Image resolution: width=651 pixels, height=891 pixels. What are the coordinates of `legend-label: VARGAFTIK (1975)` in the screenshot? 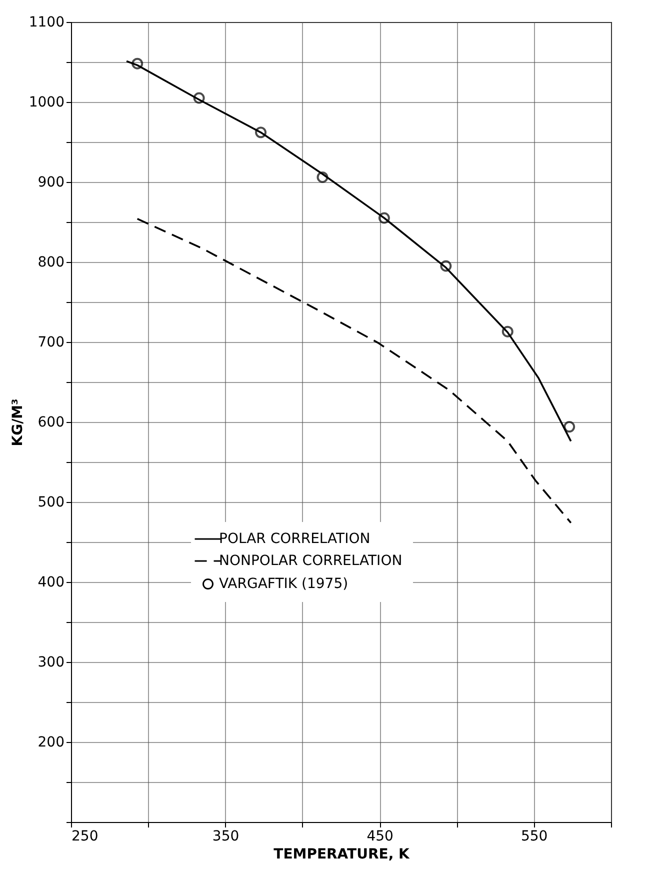 It's located at (283, 584).